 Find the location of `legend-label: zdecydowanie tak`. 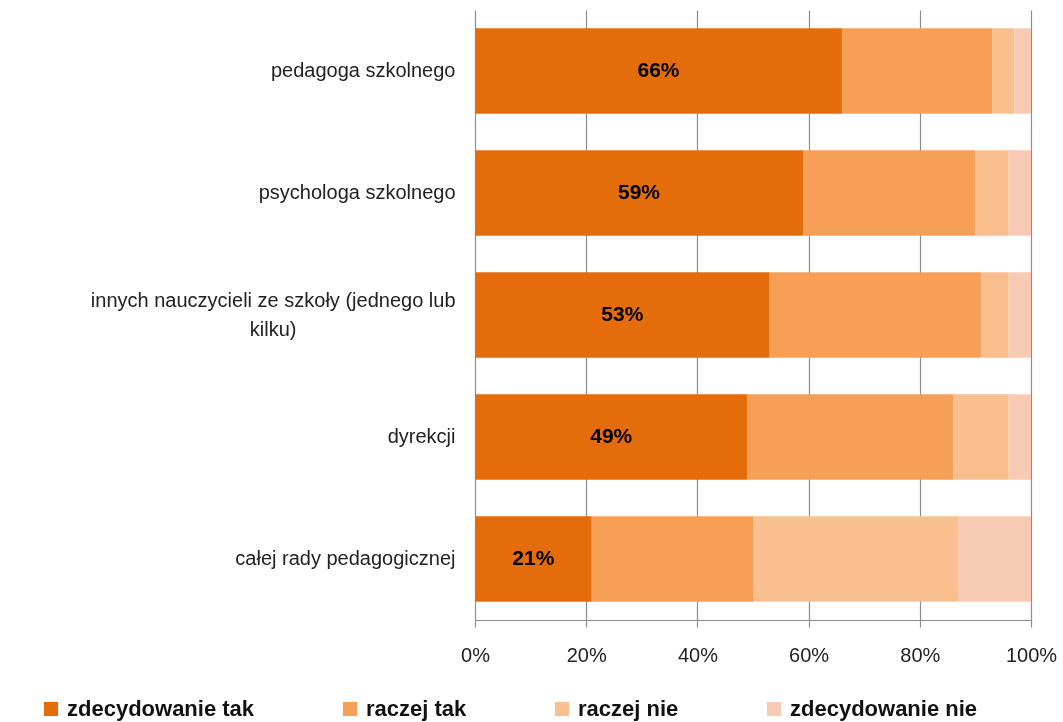

legend-label: zdecydowanie tak is located at coordinates (161, 708).